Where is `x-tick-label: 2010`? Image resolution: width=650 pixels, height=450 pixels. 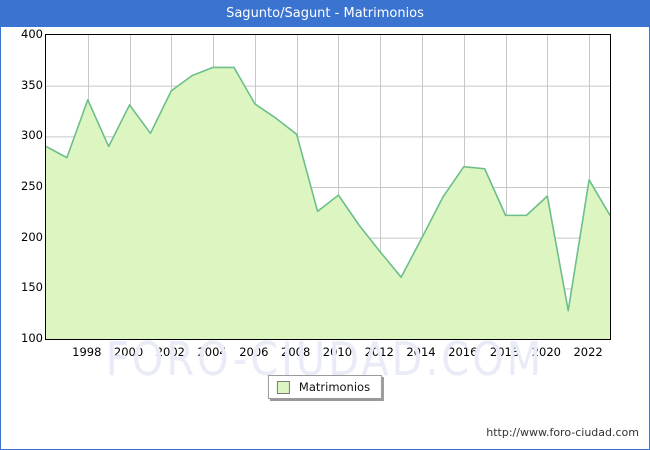 x-tick-label: 2010 is located at coordinates (337, 352).